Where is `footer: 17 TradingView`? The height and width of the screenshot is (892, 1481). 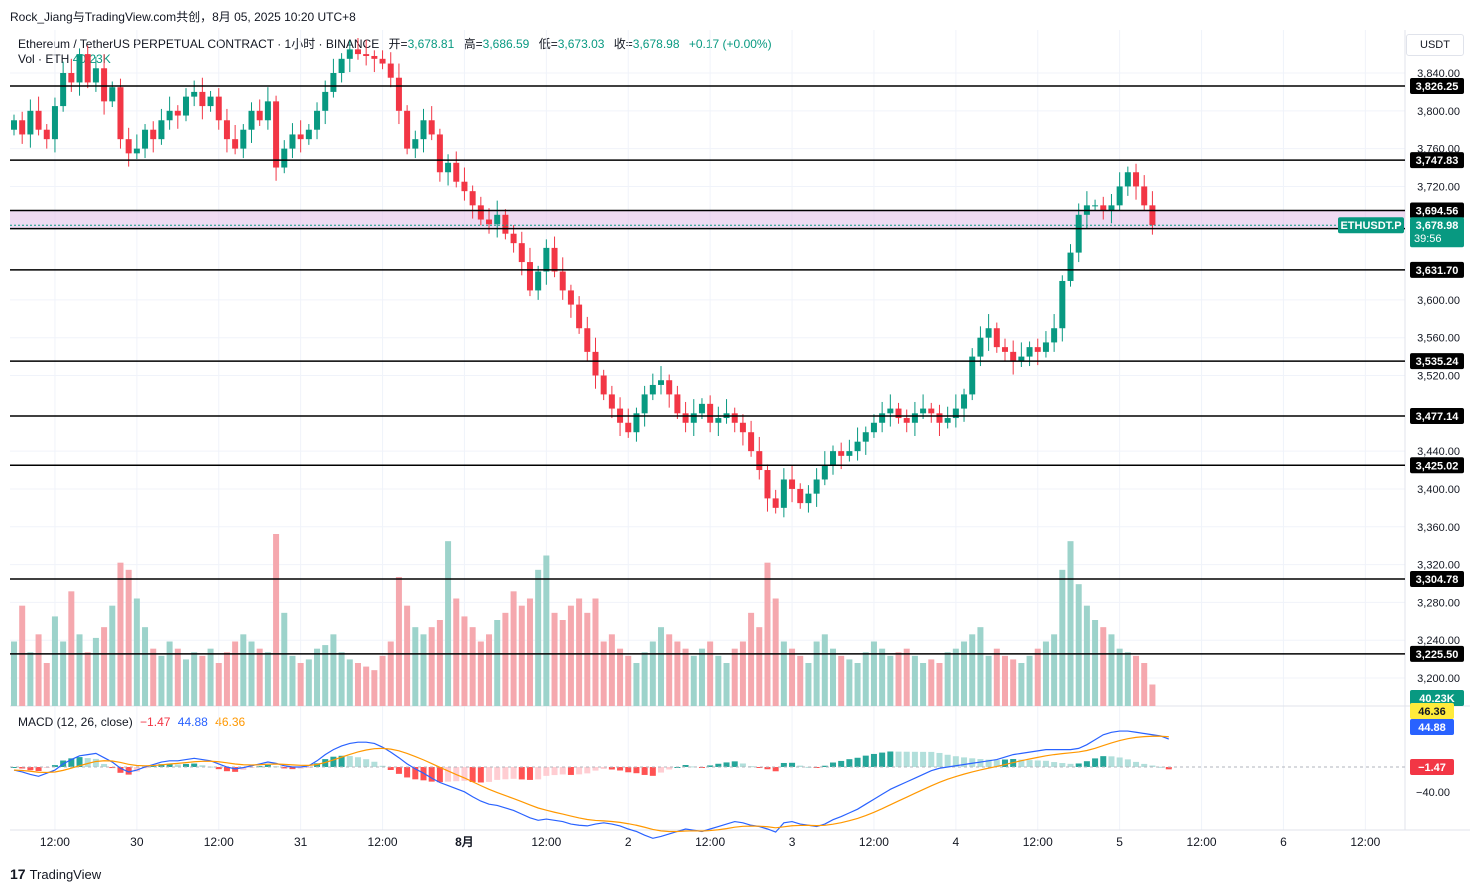
footer: 17 TradingView is located at coordinates (55, 874).